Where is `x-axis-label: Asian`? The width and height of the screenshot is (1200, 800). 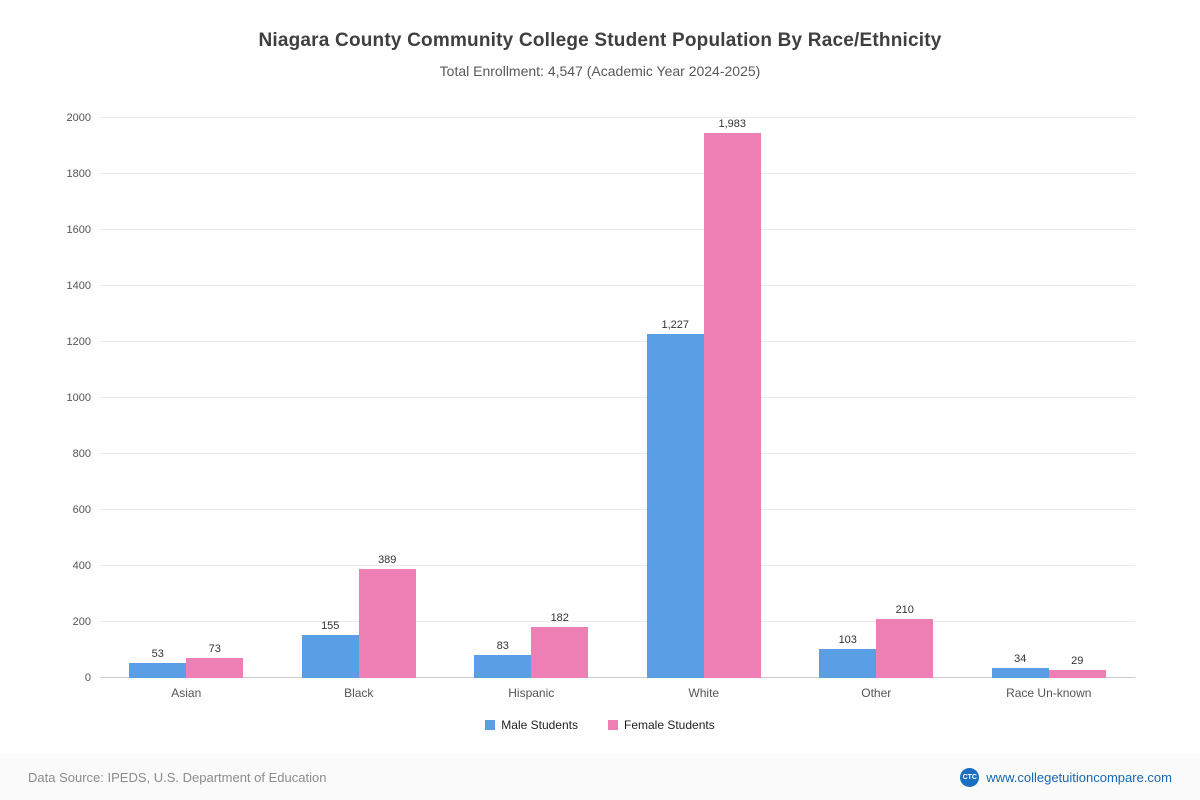 x-axis-label: Asian is located at coordinates (186, 693).